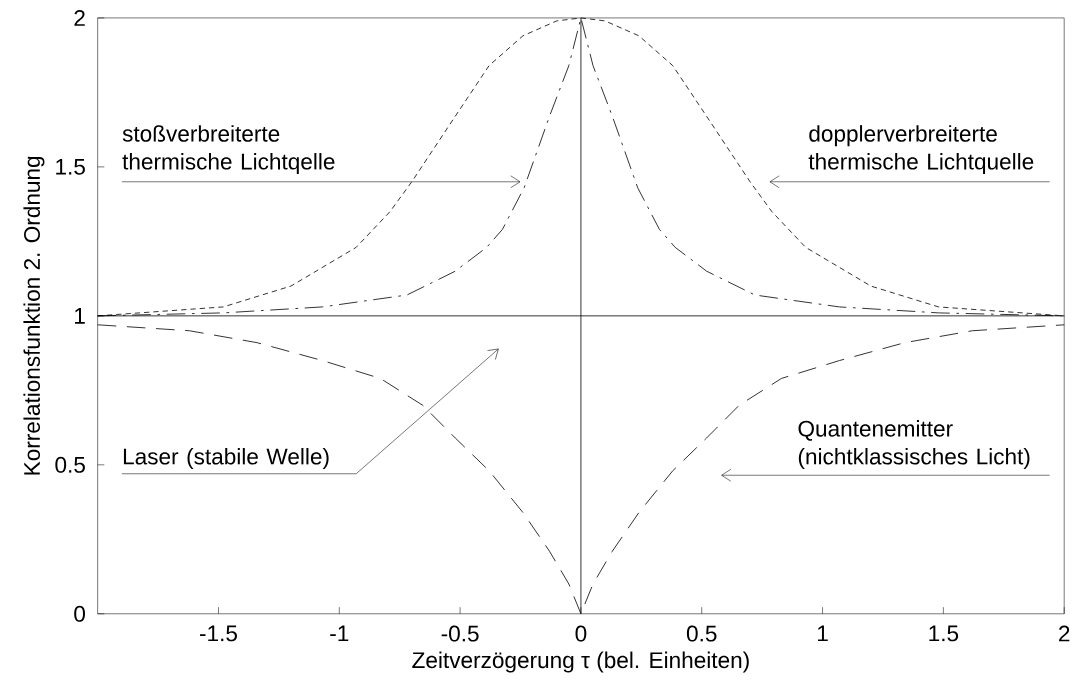  I want to click on x-tick-label: 0, so click(581, 633).